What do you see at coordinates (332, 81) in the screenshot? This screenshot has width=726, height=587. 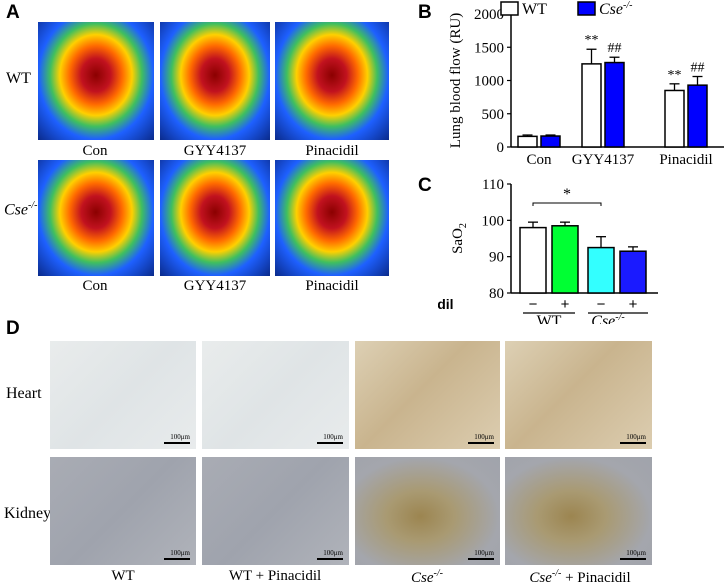 I see `laser-image-wt-pin` at bounding box center [332, 81].